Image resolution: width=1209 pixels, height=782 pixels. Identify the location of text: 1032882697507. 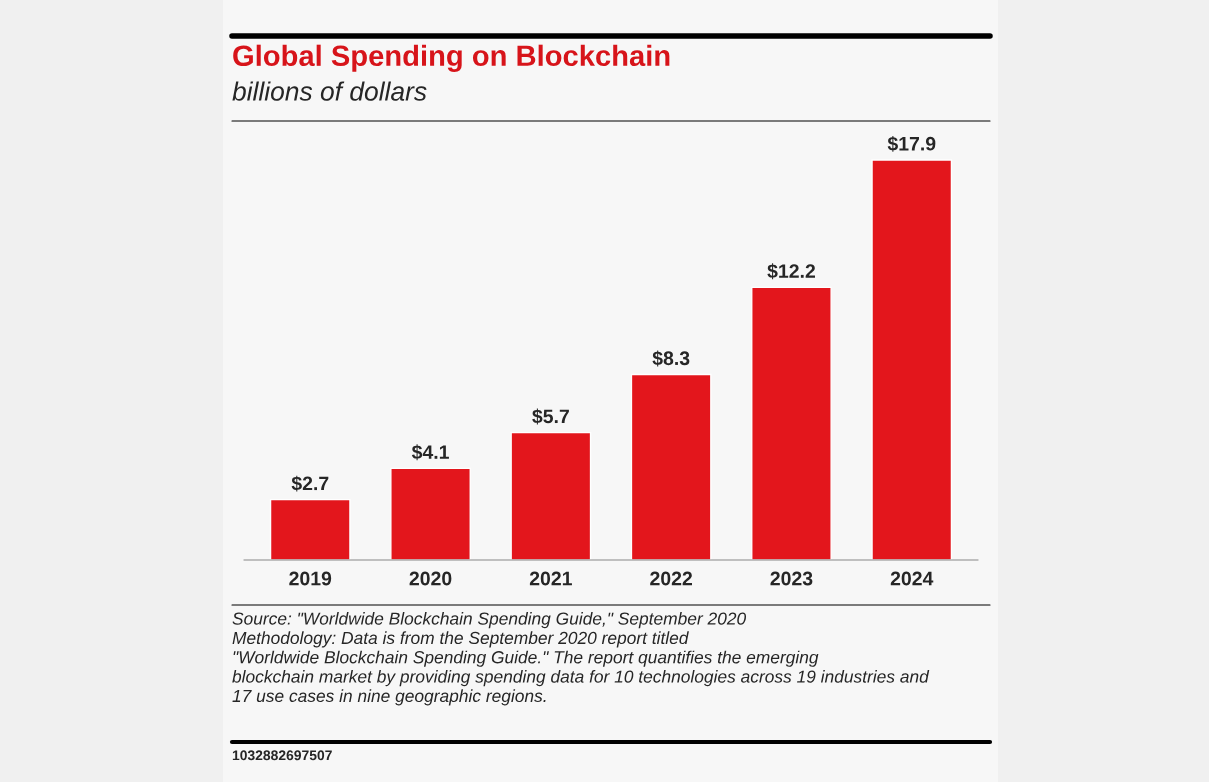
(282, 755).